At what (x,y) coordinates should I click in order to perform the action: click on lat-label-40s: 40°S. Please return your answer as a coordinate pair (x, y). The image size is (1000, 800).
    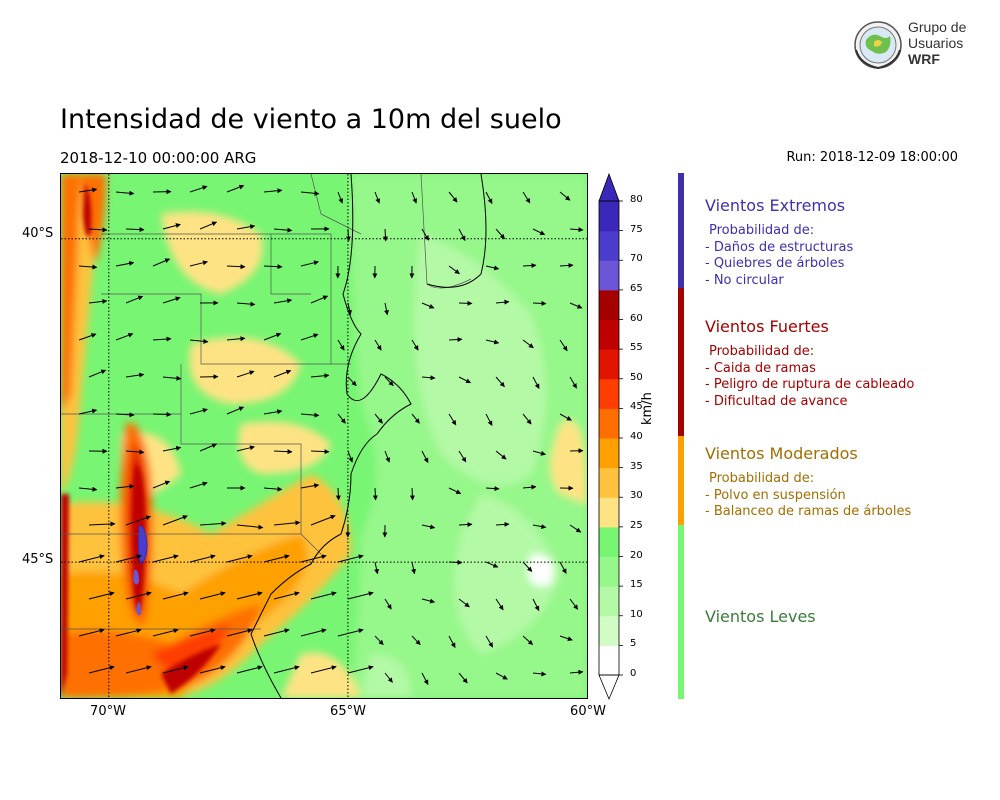
    Looking at the image, I should click on (38, 233).